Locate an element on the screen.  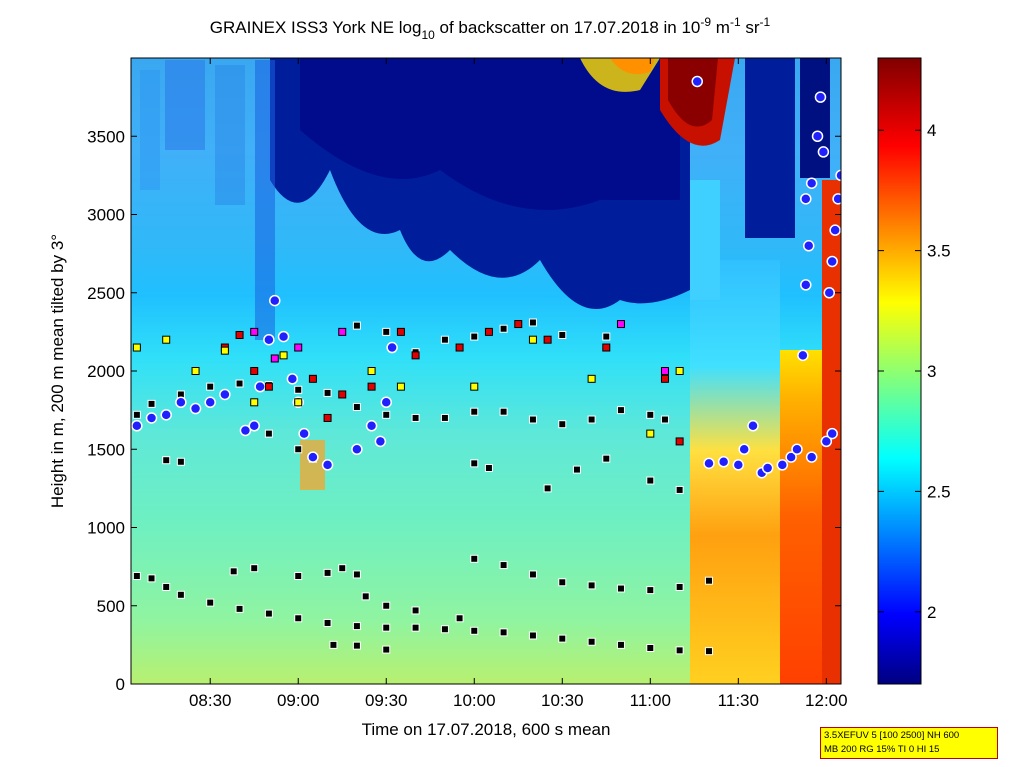
x-axis-label: Time on 17.07.2018, 600 s mean is located at coordinates (486, 729).